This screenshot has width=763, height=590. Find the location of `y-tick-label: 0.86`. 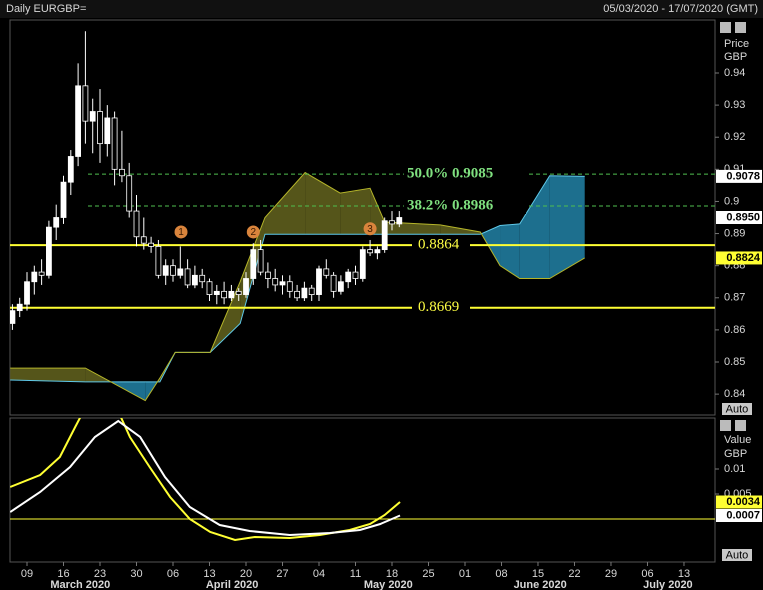

y-tick-label: 0.86 is located at coordinates (734, 330).